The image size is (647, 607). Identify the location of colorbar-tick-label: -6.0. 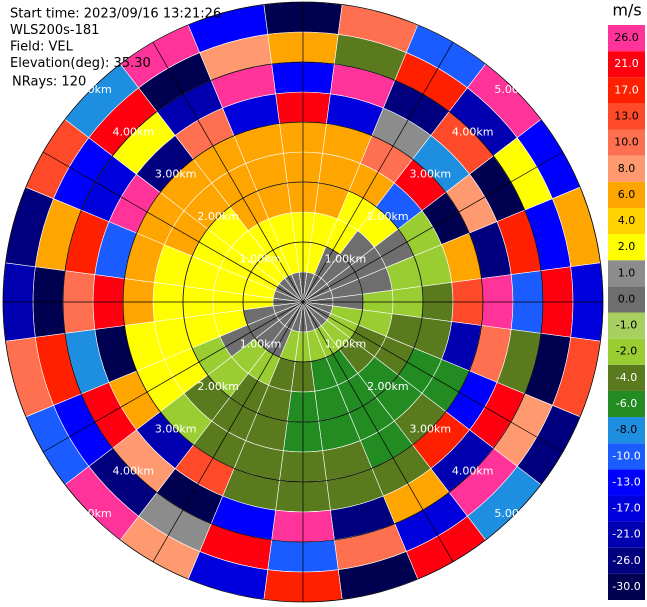
(626, 403).